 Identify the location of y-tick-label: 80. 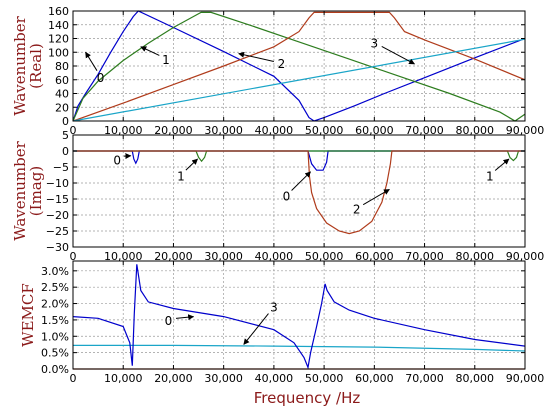
(62, 66).